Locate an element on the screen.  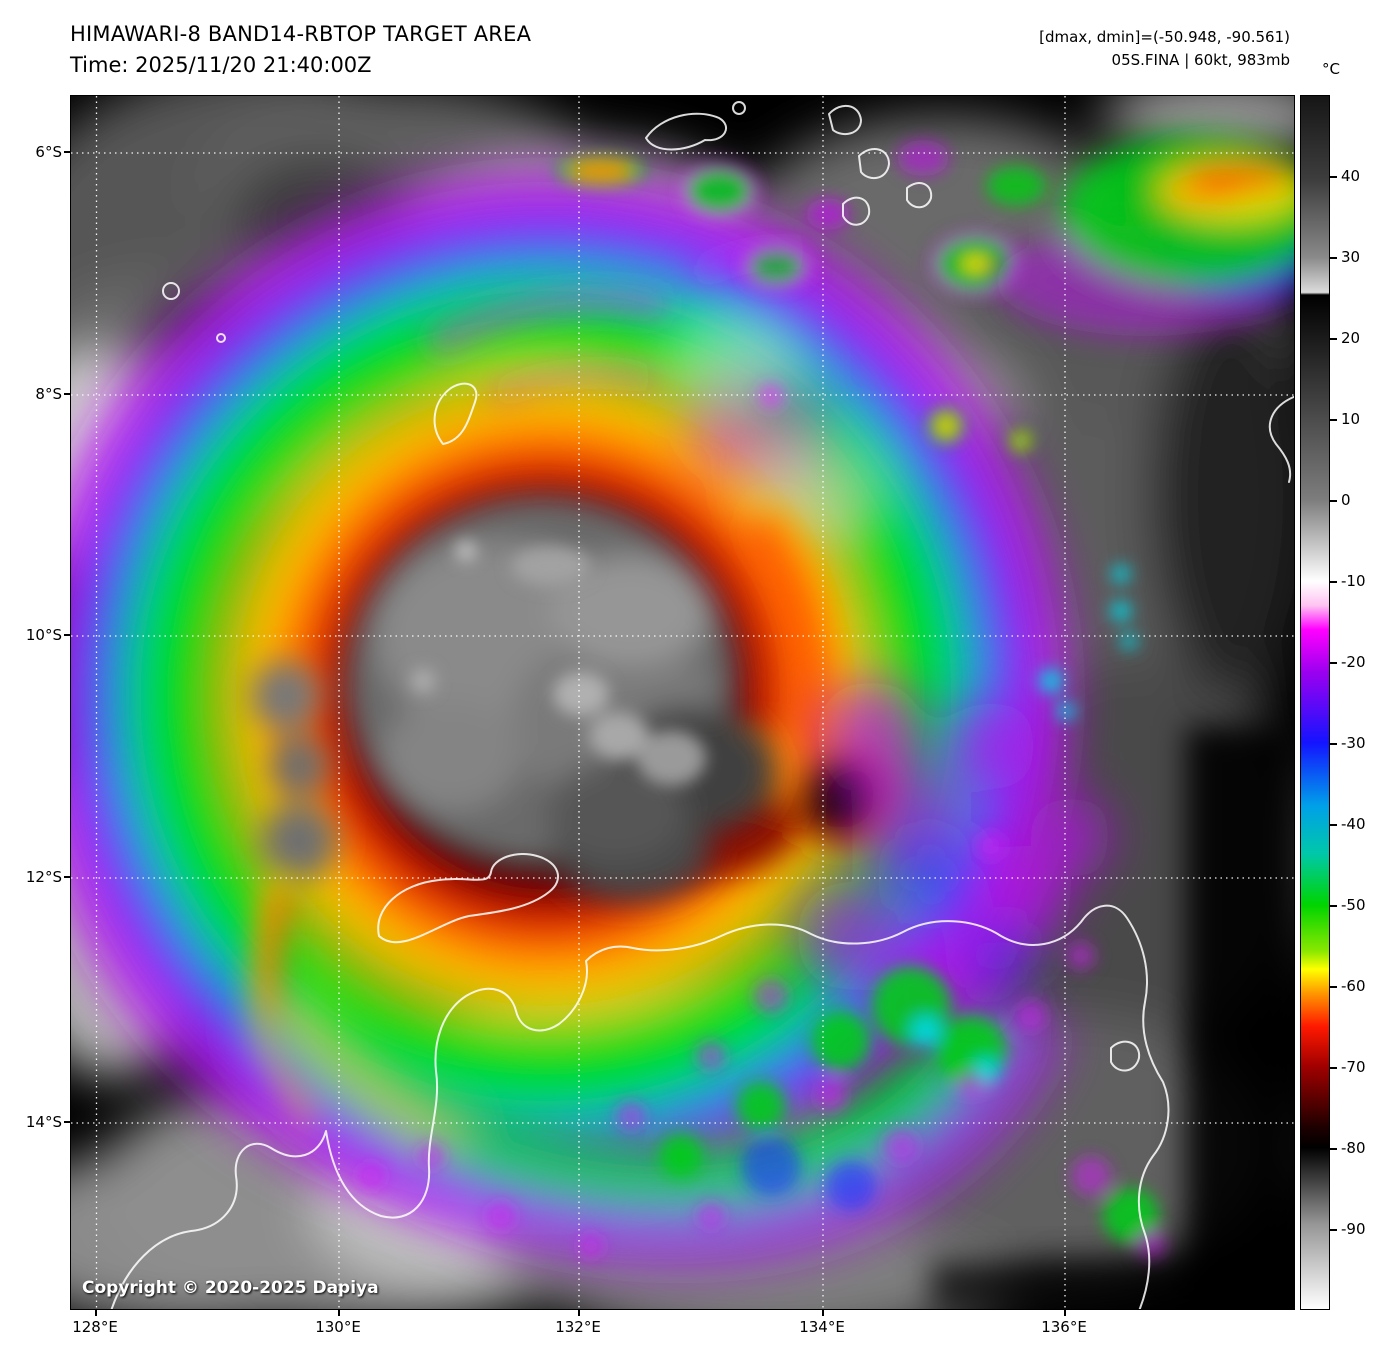
colorbar-gradient is located at coordinates (1315, 702).